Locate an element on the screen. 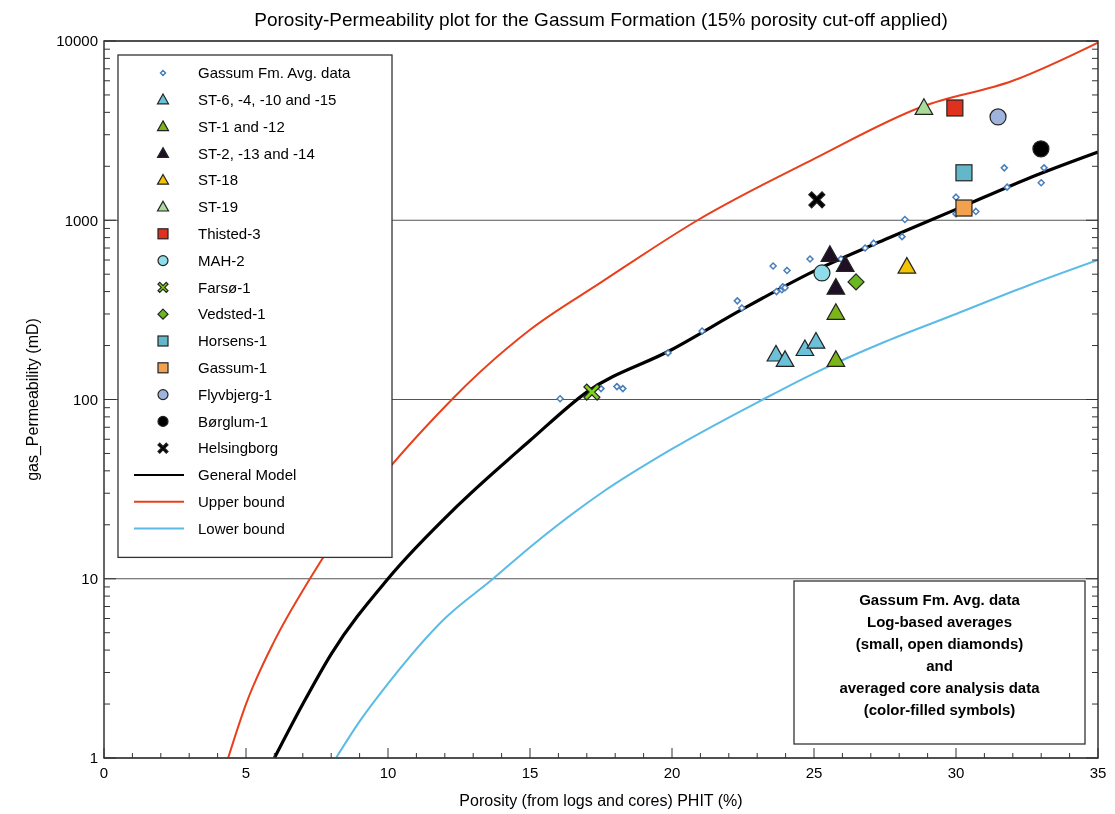  legend-label: MAH-2 is located at coordinates (221, 260).